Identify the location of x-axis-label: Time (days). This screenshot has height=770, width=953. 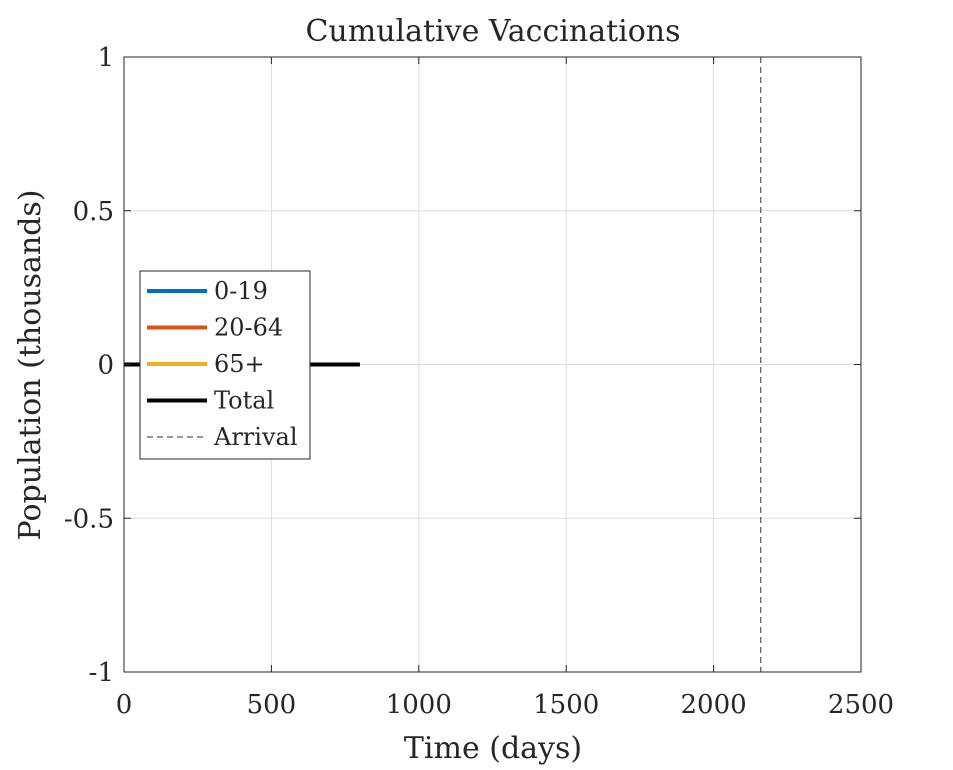
(493, 748).